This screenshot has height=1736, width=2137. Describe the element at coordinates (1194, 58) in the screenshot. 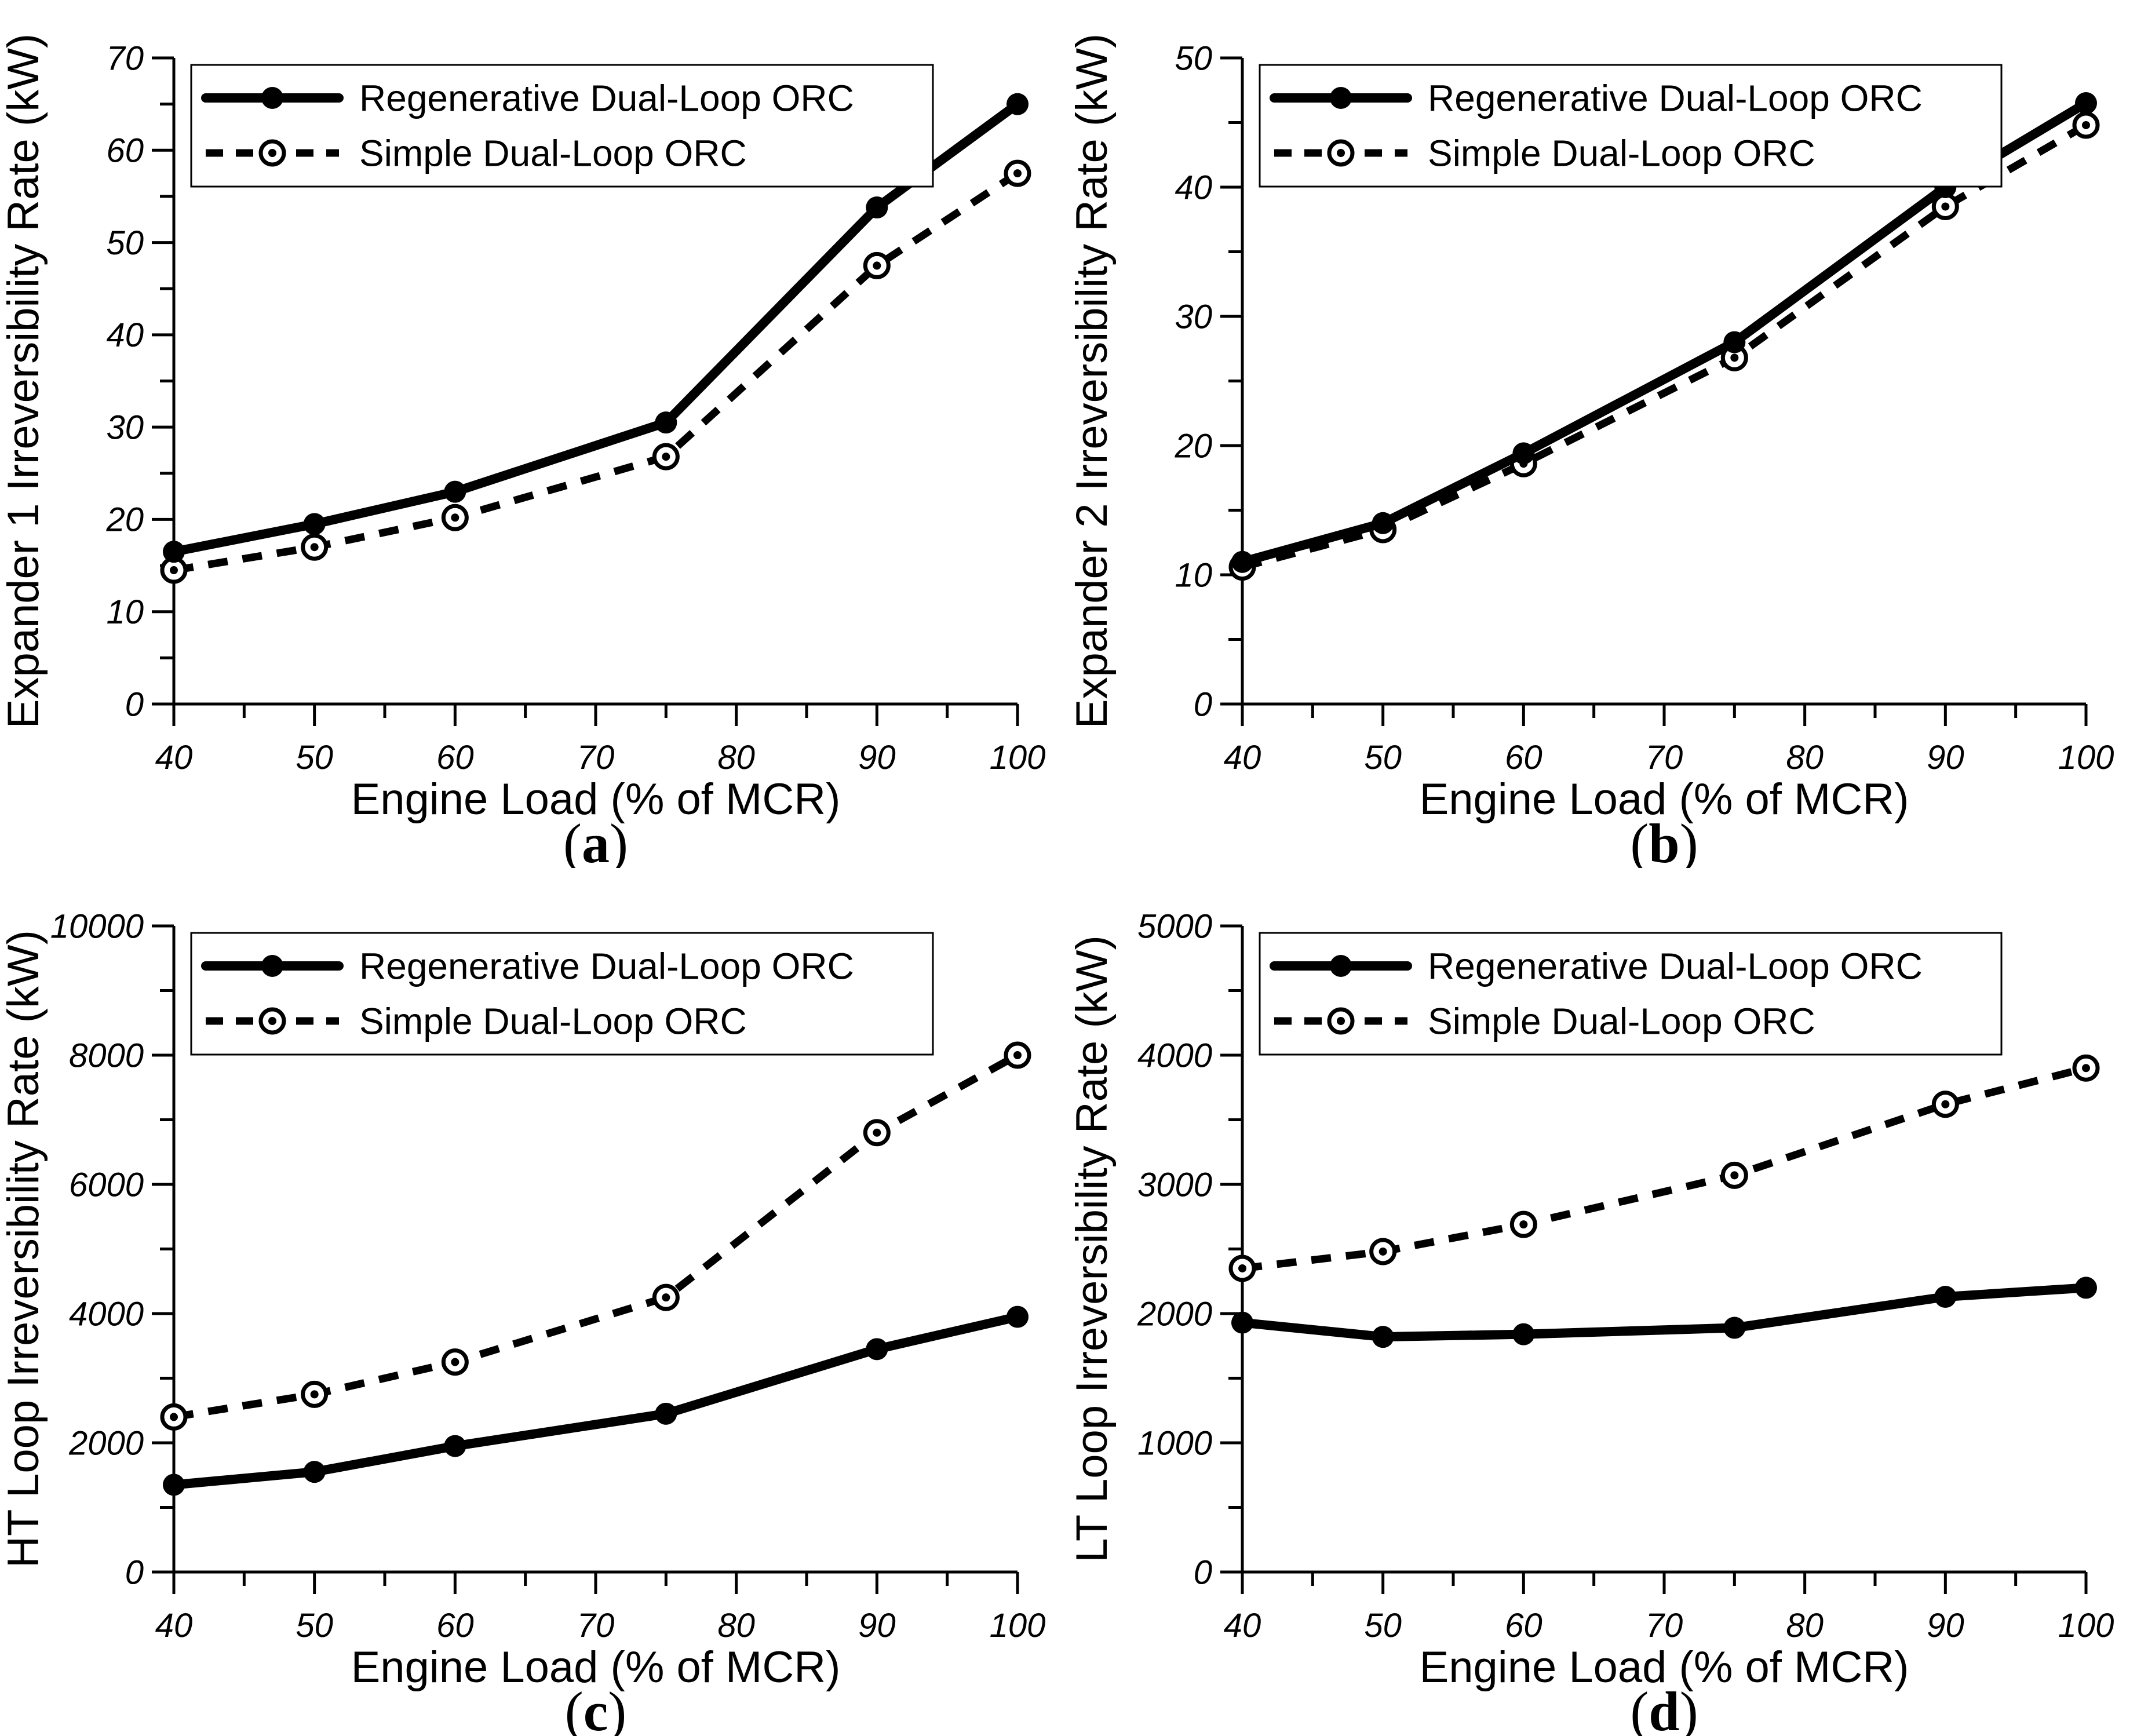

I see `y-tick-label: 50` at that location.